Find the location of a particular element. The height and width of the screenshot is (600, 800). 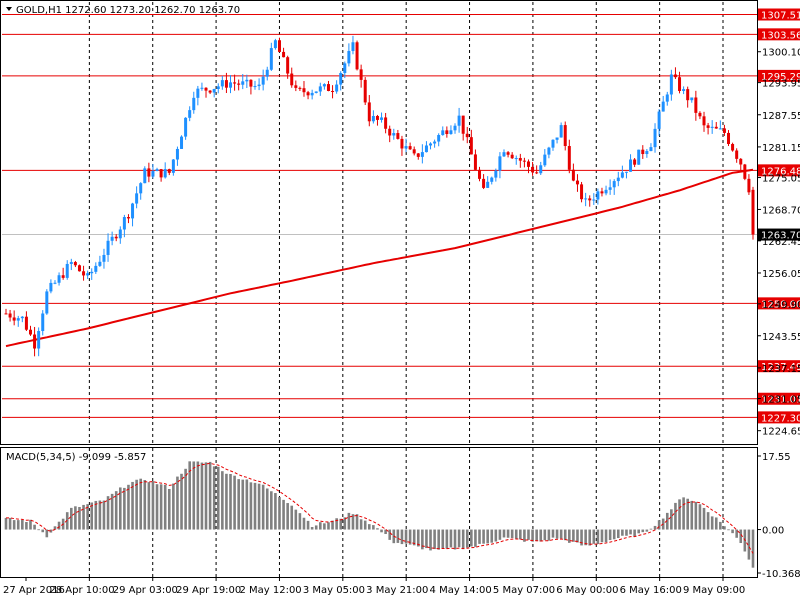

macd-tick-label: -10.368 is located at coordinates (781, 574).